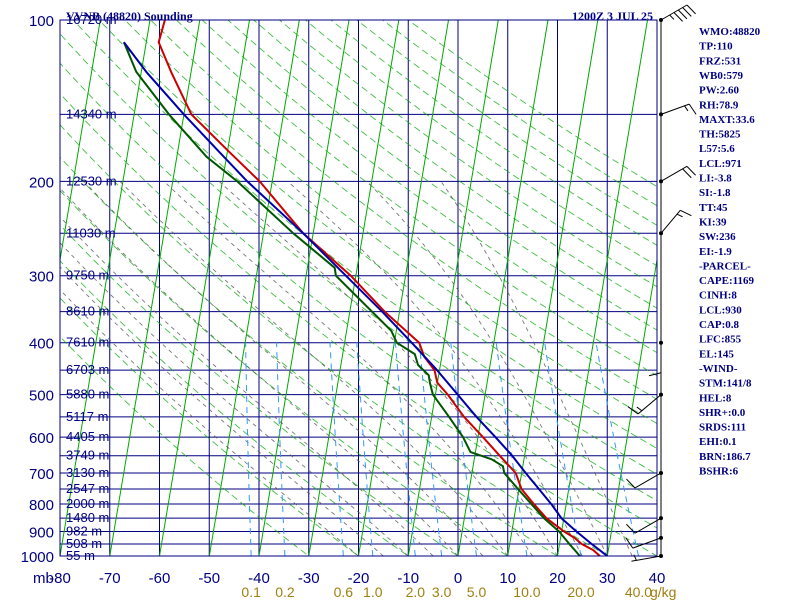  Describe the element at coordinates (718, 369) in the screenshot. I see `index-entry: -WIND-` at that location.